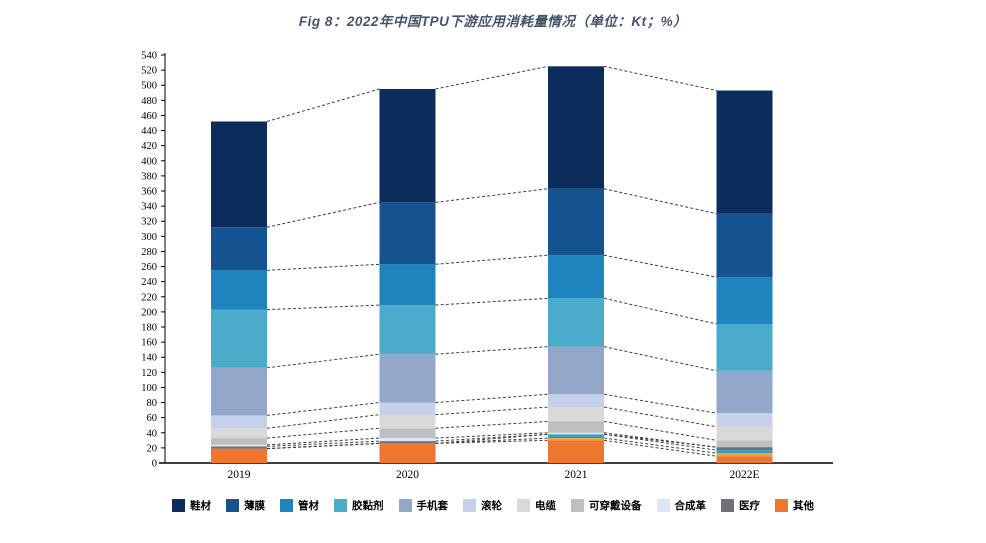  I want to click on y-axis-tick-label: 260, so click(149, 267).